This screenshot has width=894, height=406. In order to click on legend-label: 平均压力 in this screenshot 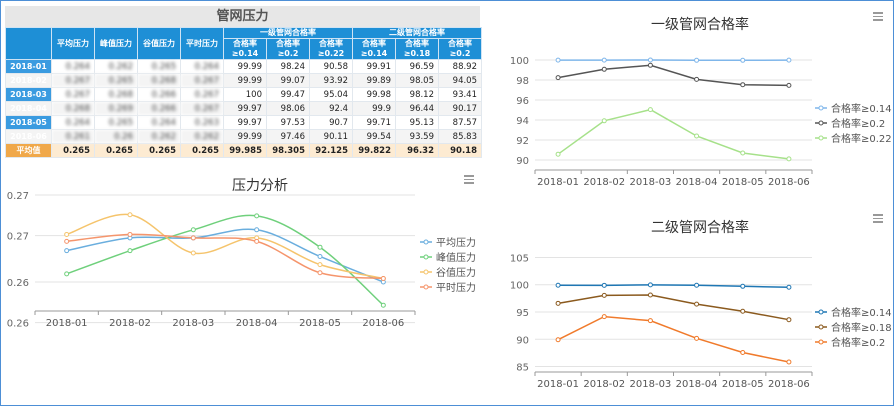, I will do `click(456, 242)`.